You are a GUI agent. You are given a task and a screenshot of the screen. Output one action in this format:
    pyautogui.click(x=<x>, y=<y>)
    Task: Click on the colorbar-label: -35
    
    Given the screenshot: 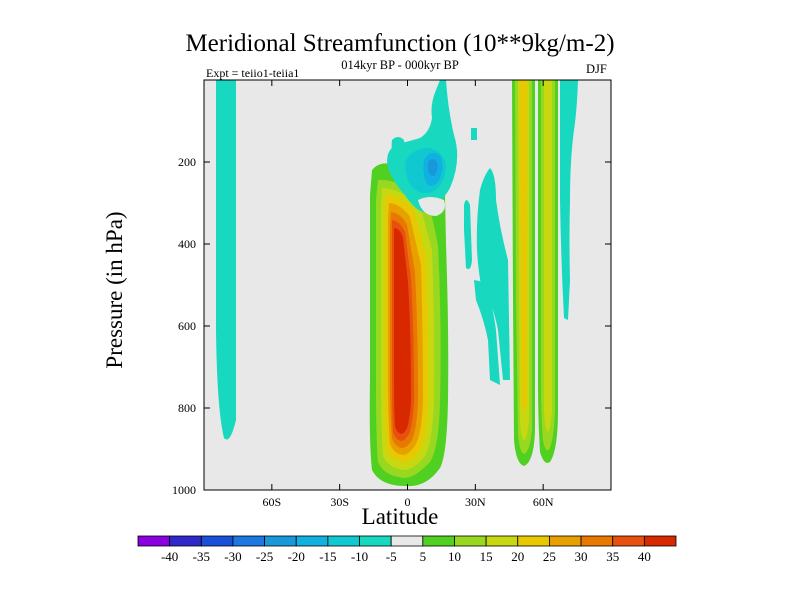 What is the action you would take?
    pyautogui.click(x=201, y=556)
    